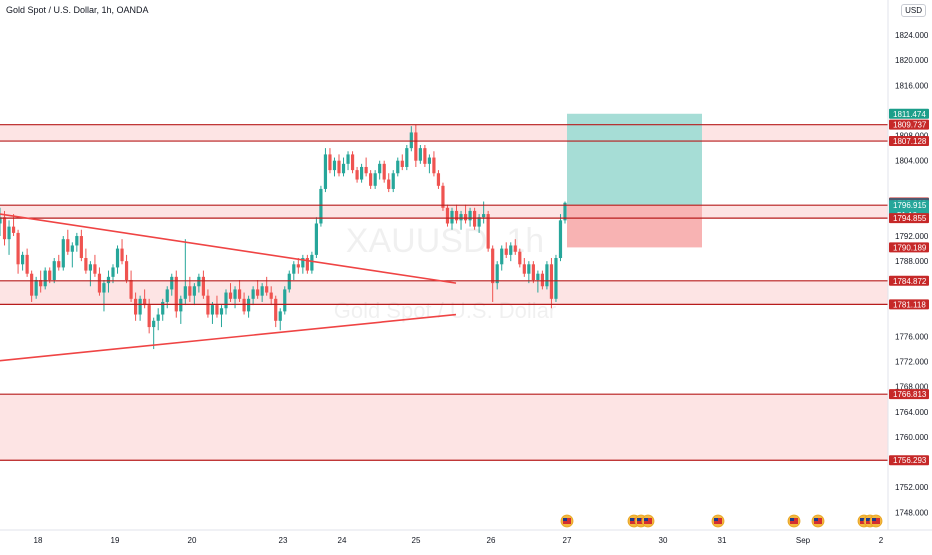 This screenshot has width=932, height=555. I want to click on symbol-title: Gold Spot / U.S. Dollar, 1h, OANDA, so click(77, 10).